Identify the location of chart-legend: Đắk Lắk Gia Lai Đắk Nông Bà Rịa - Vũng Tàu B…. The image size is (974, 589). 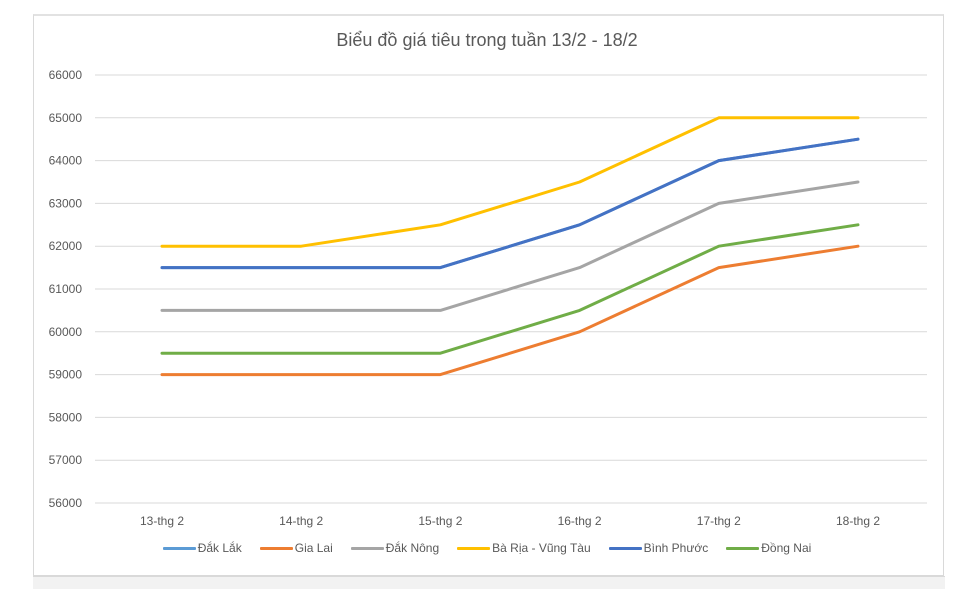
(487, 548).